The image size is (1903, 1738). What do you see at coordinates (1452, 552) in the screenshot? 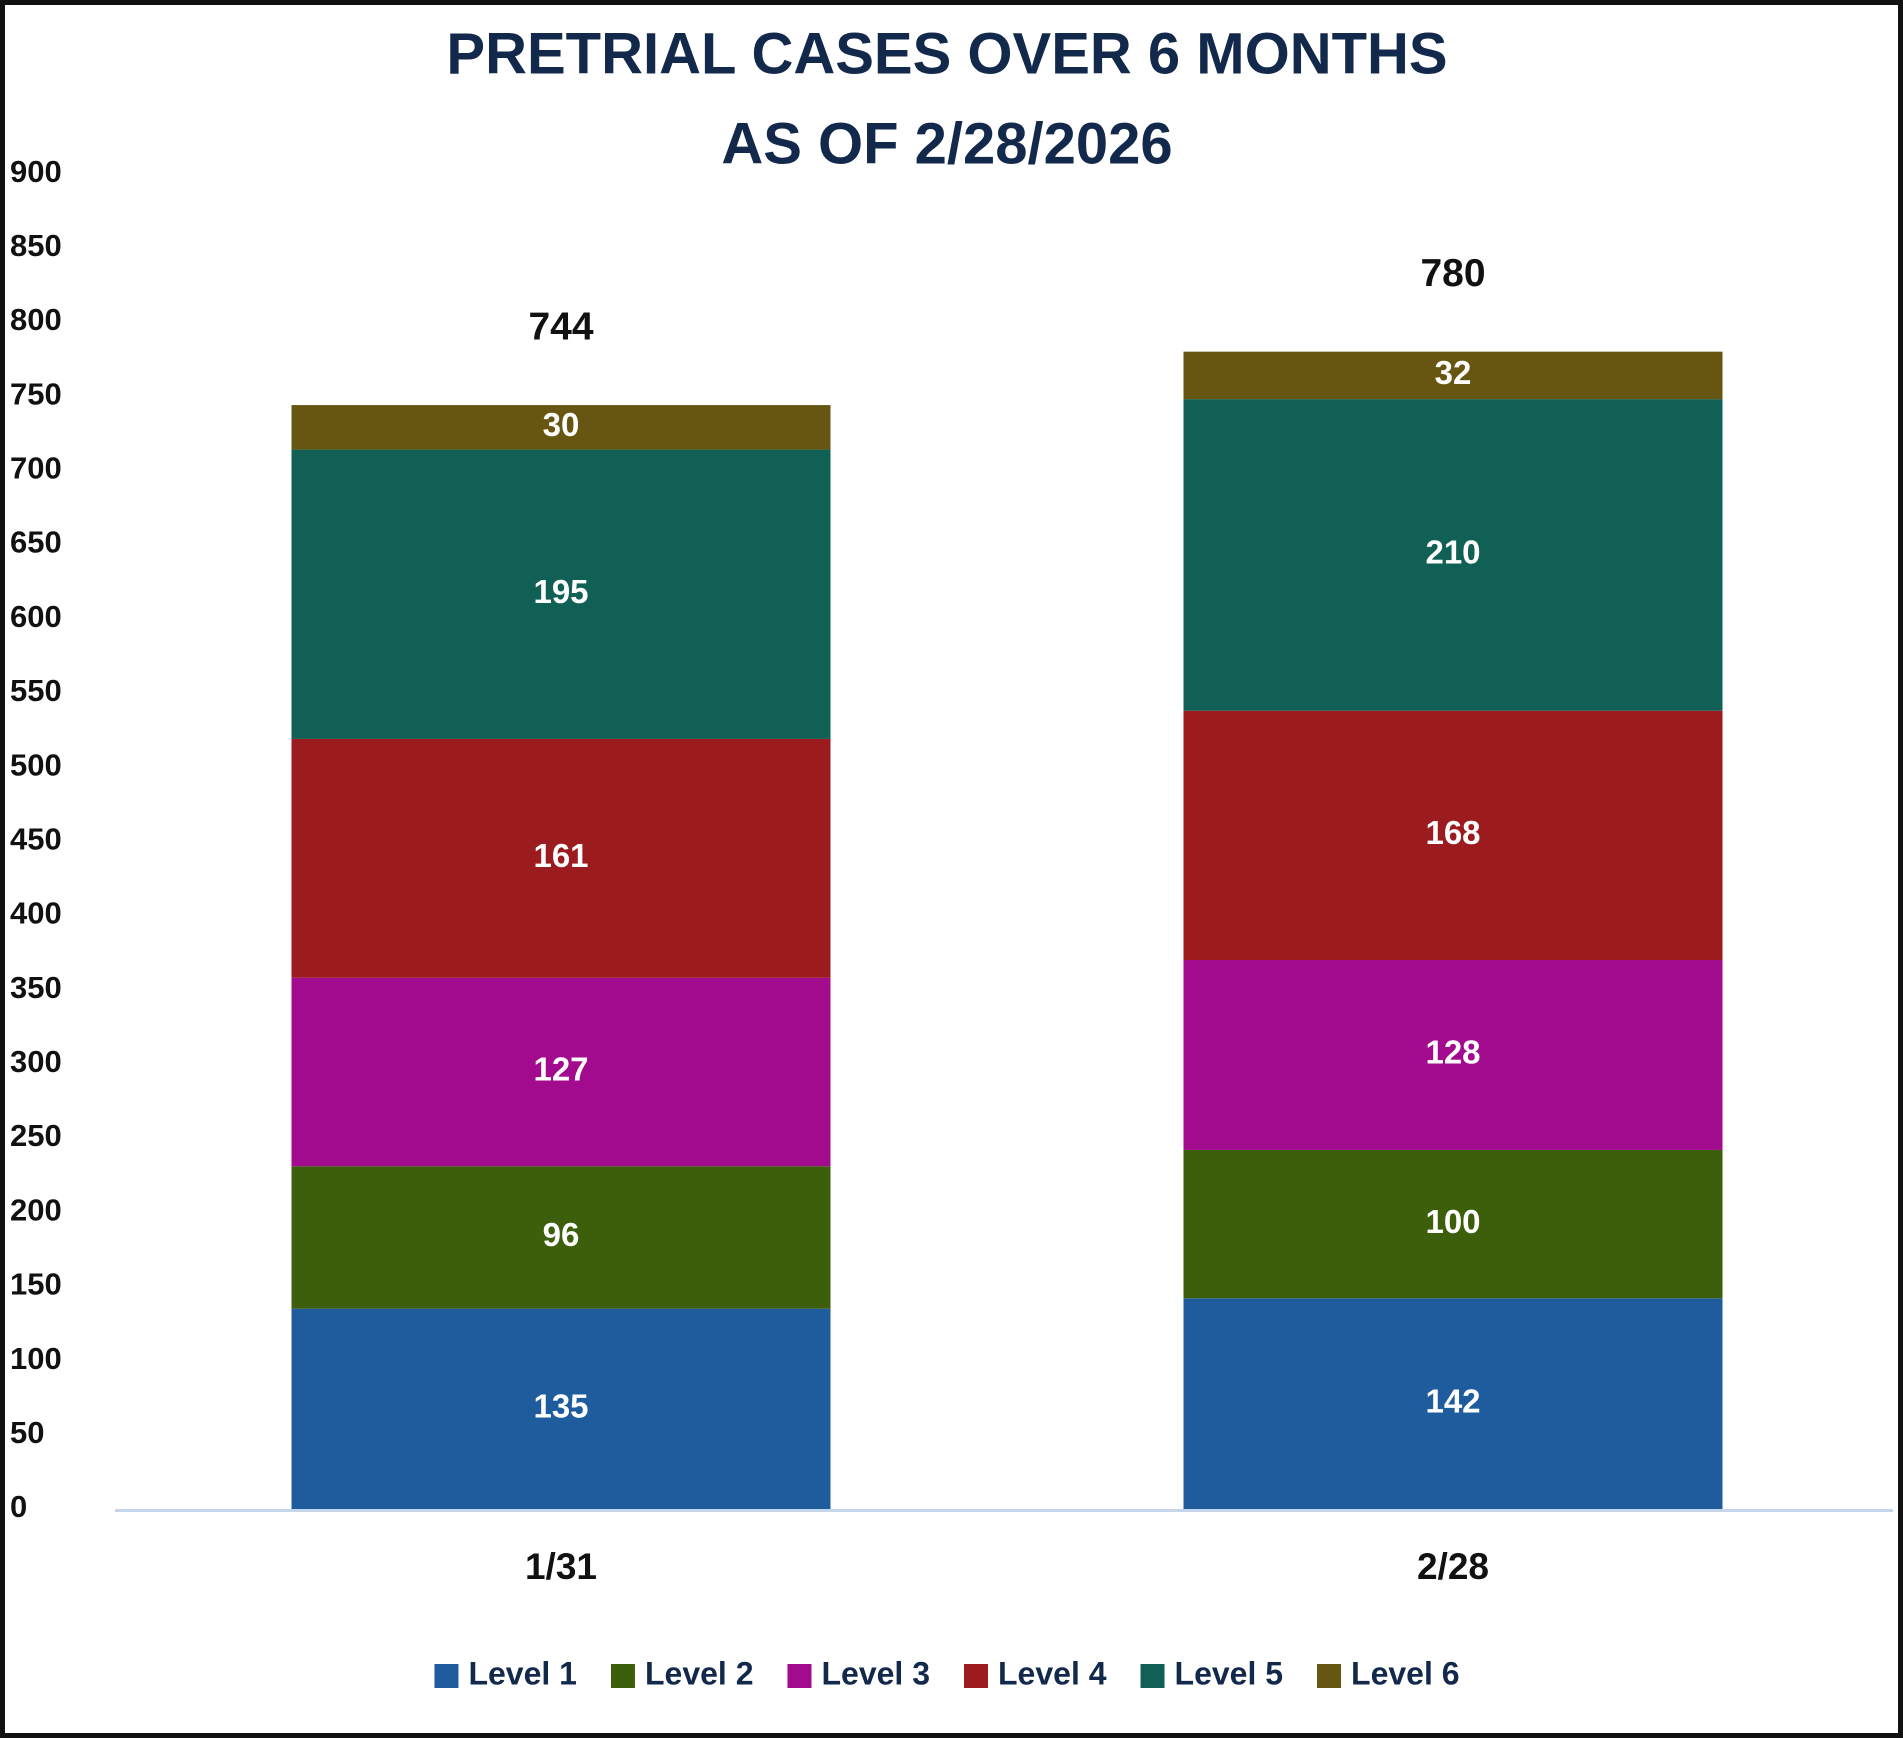
I see `data-label: 210` at bounding box center [1452, 552].